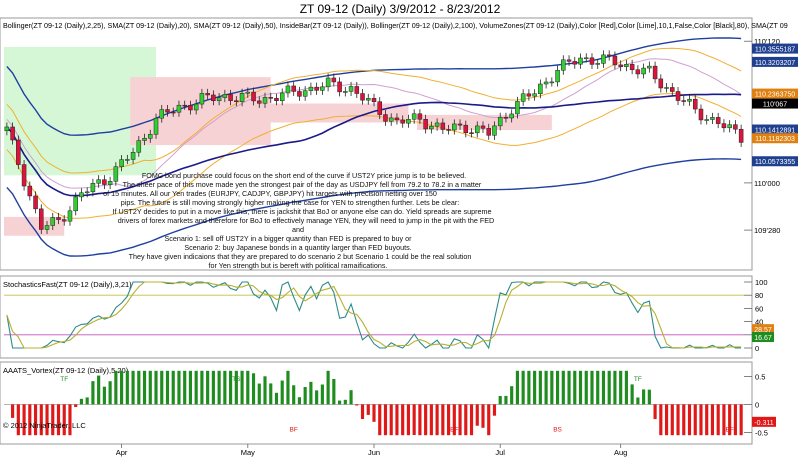 The height and width of the screenshot is (464, 800). I want to click on stochastics-k-line, so click(374, 315).